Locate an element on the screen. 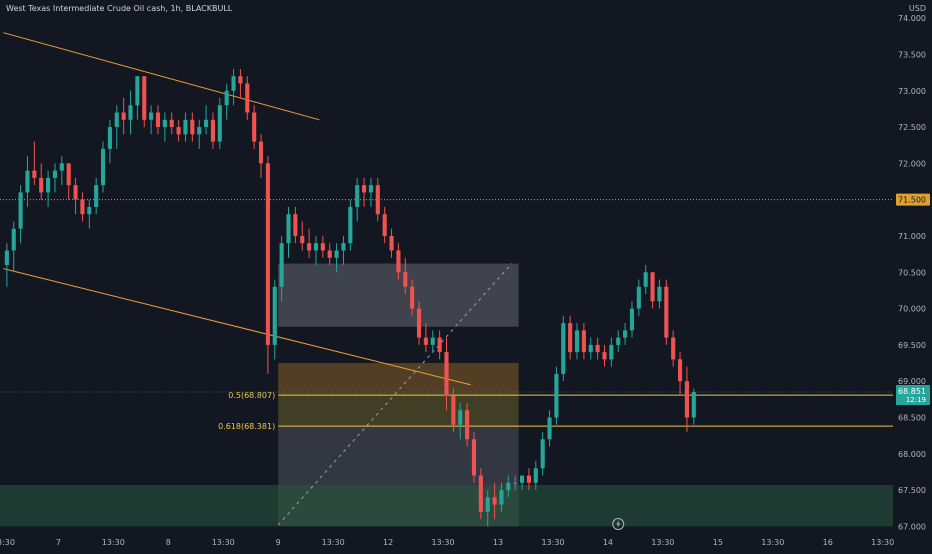  y-tick-label: 69.500 is located at coordinates (912, 345).